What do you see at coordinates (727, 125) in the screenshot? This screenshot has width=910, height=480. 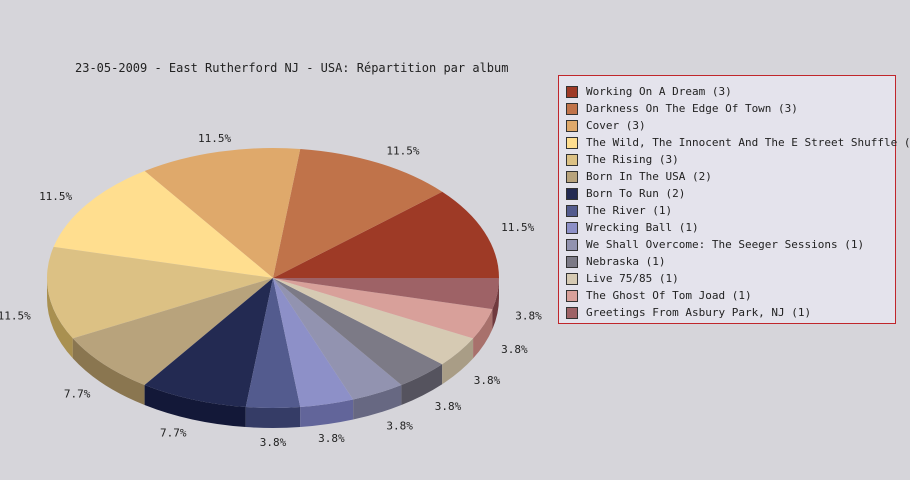 I see `legend-item: Cover (3)` at bounding box center [727, 125].